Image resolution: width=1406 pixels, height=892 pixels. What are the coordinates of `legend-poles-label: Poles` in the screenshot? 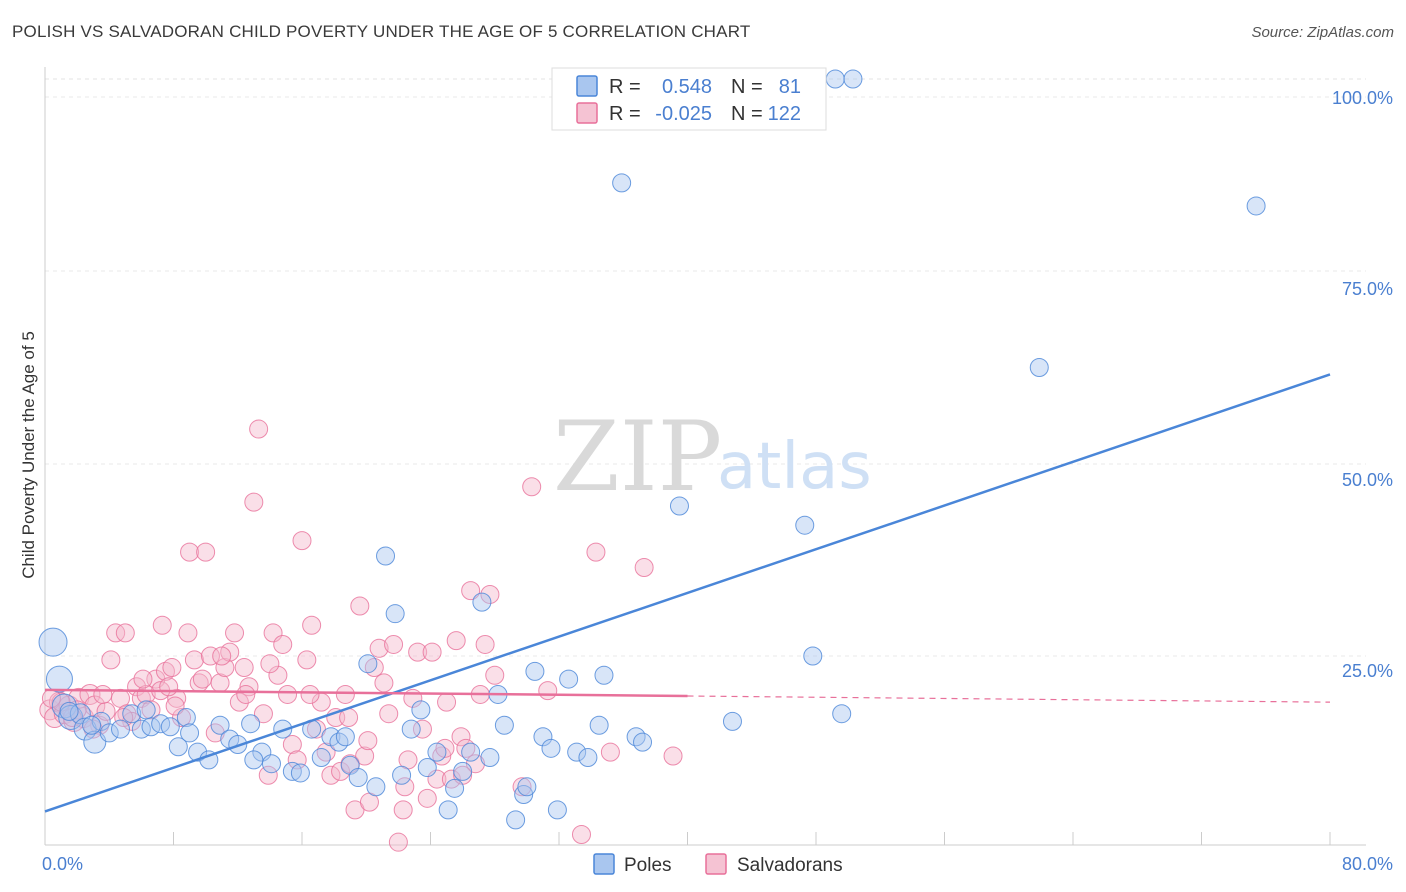 It's located at (648, 865).